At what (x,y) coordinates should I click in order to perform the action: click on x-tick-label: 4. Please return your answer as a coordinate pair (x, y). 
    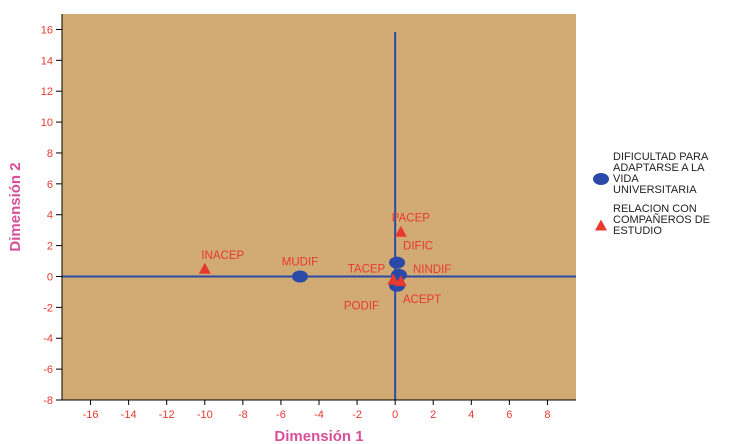
    Looking at the image, I should click on (471, 415).